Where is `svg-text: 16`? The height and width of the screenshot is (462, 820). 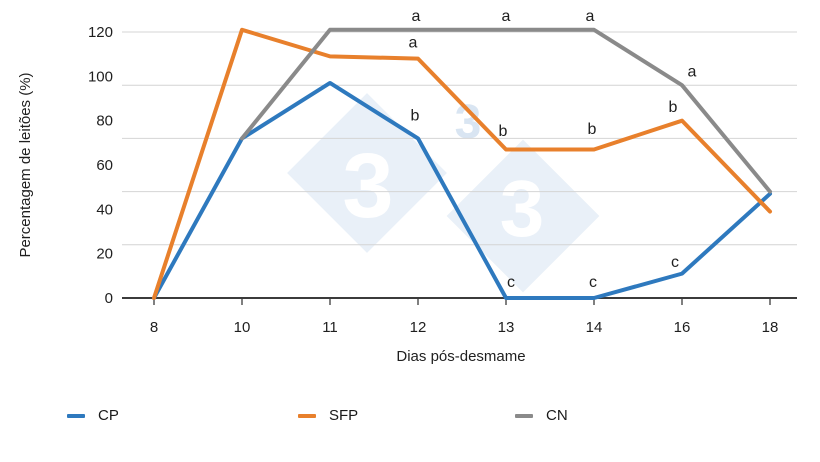
svg-text: 16 is located at coordinates (682, 327).